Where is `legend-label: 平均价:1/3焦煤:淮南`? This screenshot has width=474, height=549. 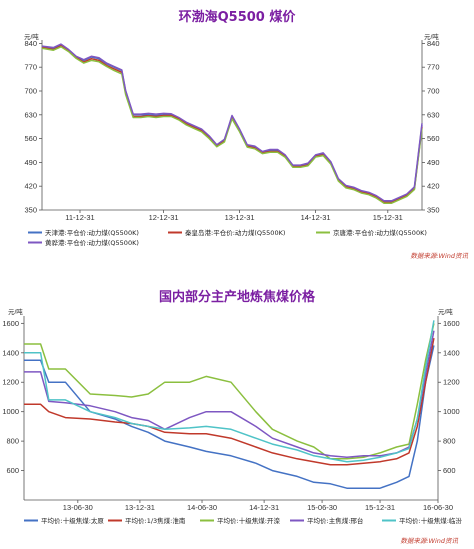 legend-label: 平均价:1/3焦煤:淮南 is located at coordinates (155, 520).